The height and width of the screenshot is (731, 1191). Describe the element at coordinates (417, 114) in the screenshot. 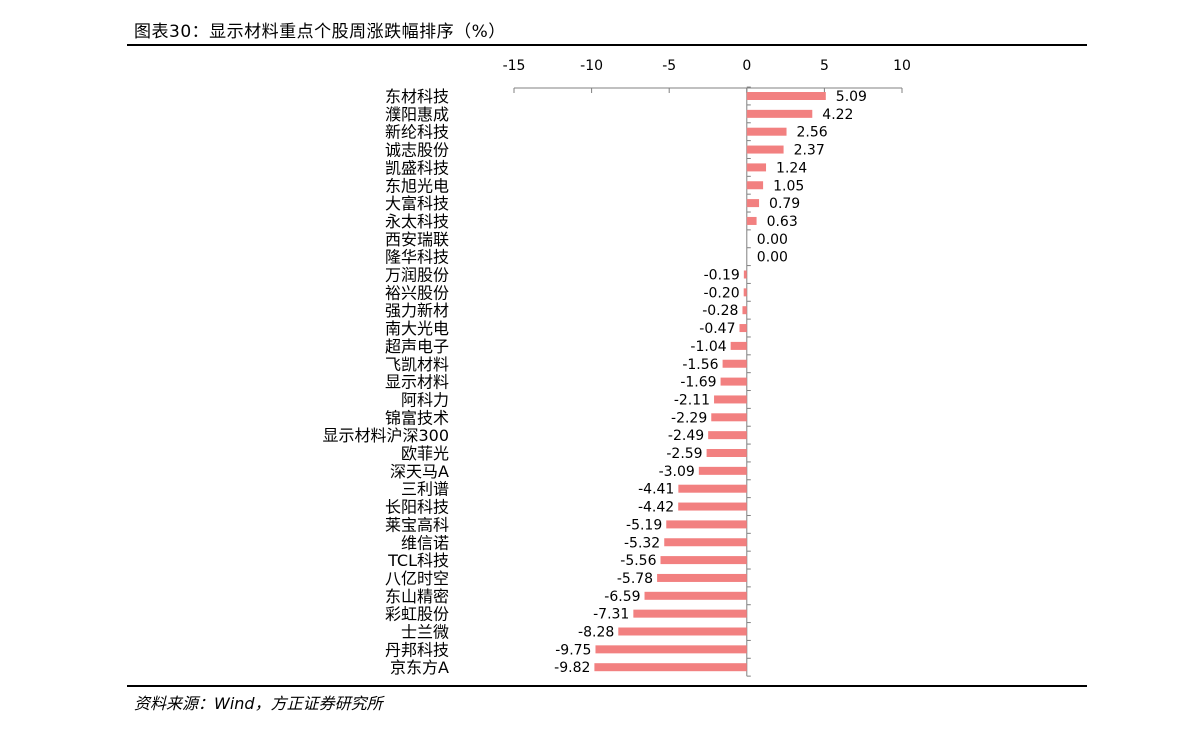

I see `category-label: 濮阳惠成` at that location.